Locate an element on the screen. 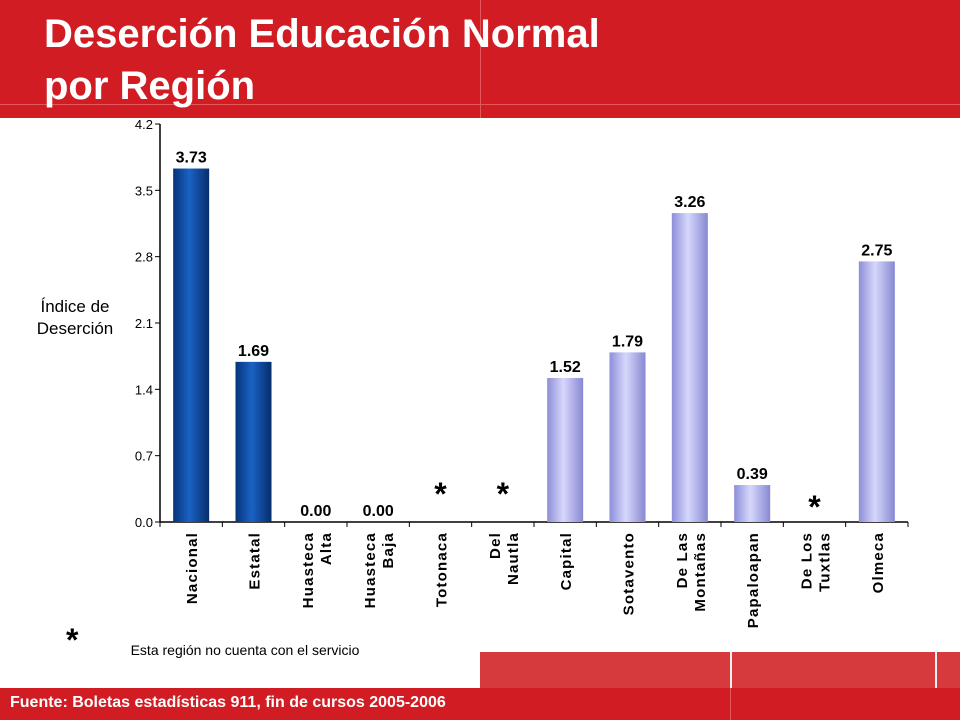  note-asterisk: * is located at coordinates (72, 640).